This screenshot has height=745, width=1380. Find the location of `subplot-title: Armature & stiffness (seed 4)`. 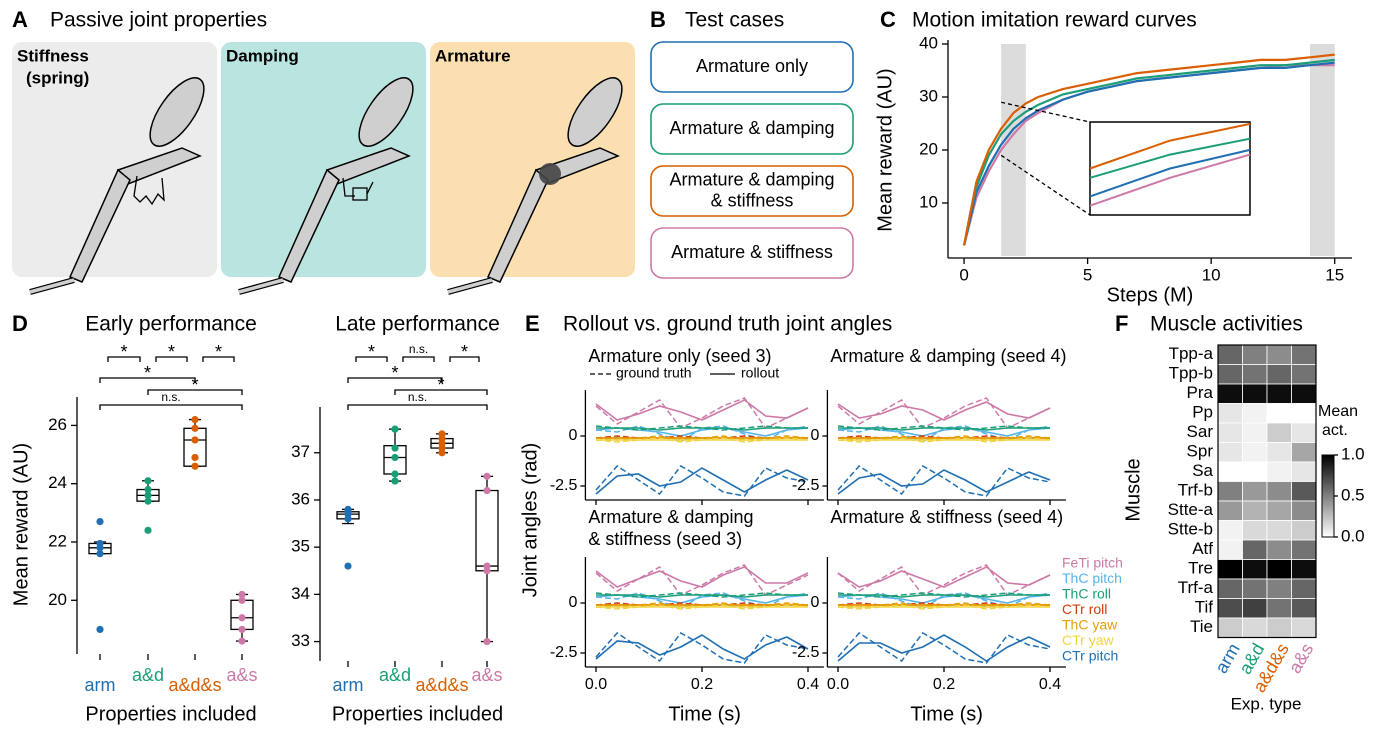

subplot-title: Armature & stiffness (seed 4) is located at coordinates (946, 517).